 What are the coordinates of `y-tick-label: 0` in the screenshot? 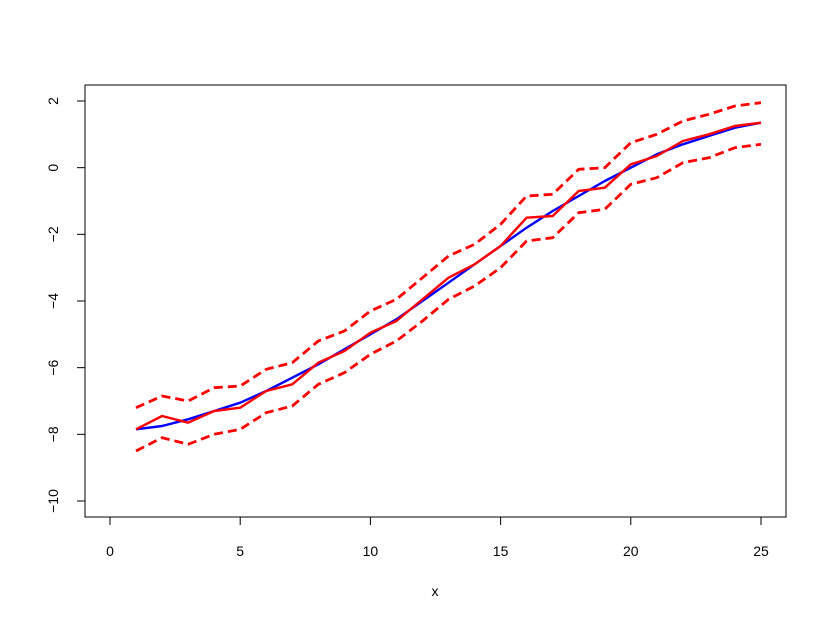 It's located at (53, 168).